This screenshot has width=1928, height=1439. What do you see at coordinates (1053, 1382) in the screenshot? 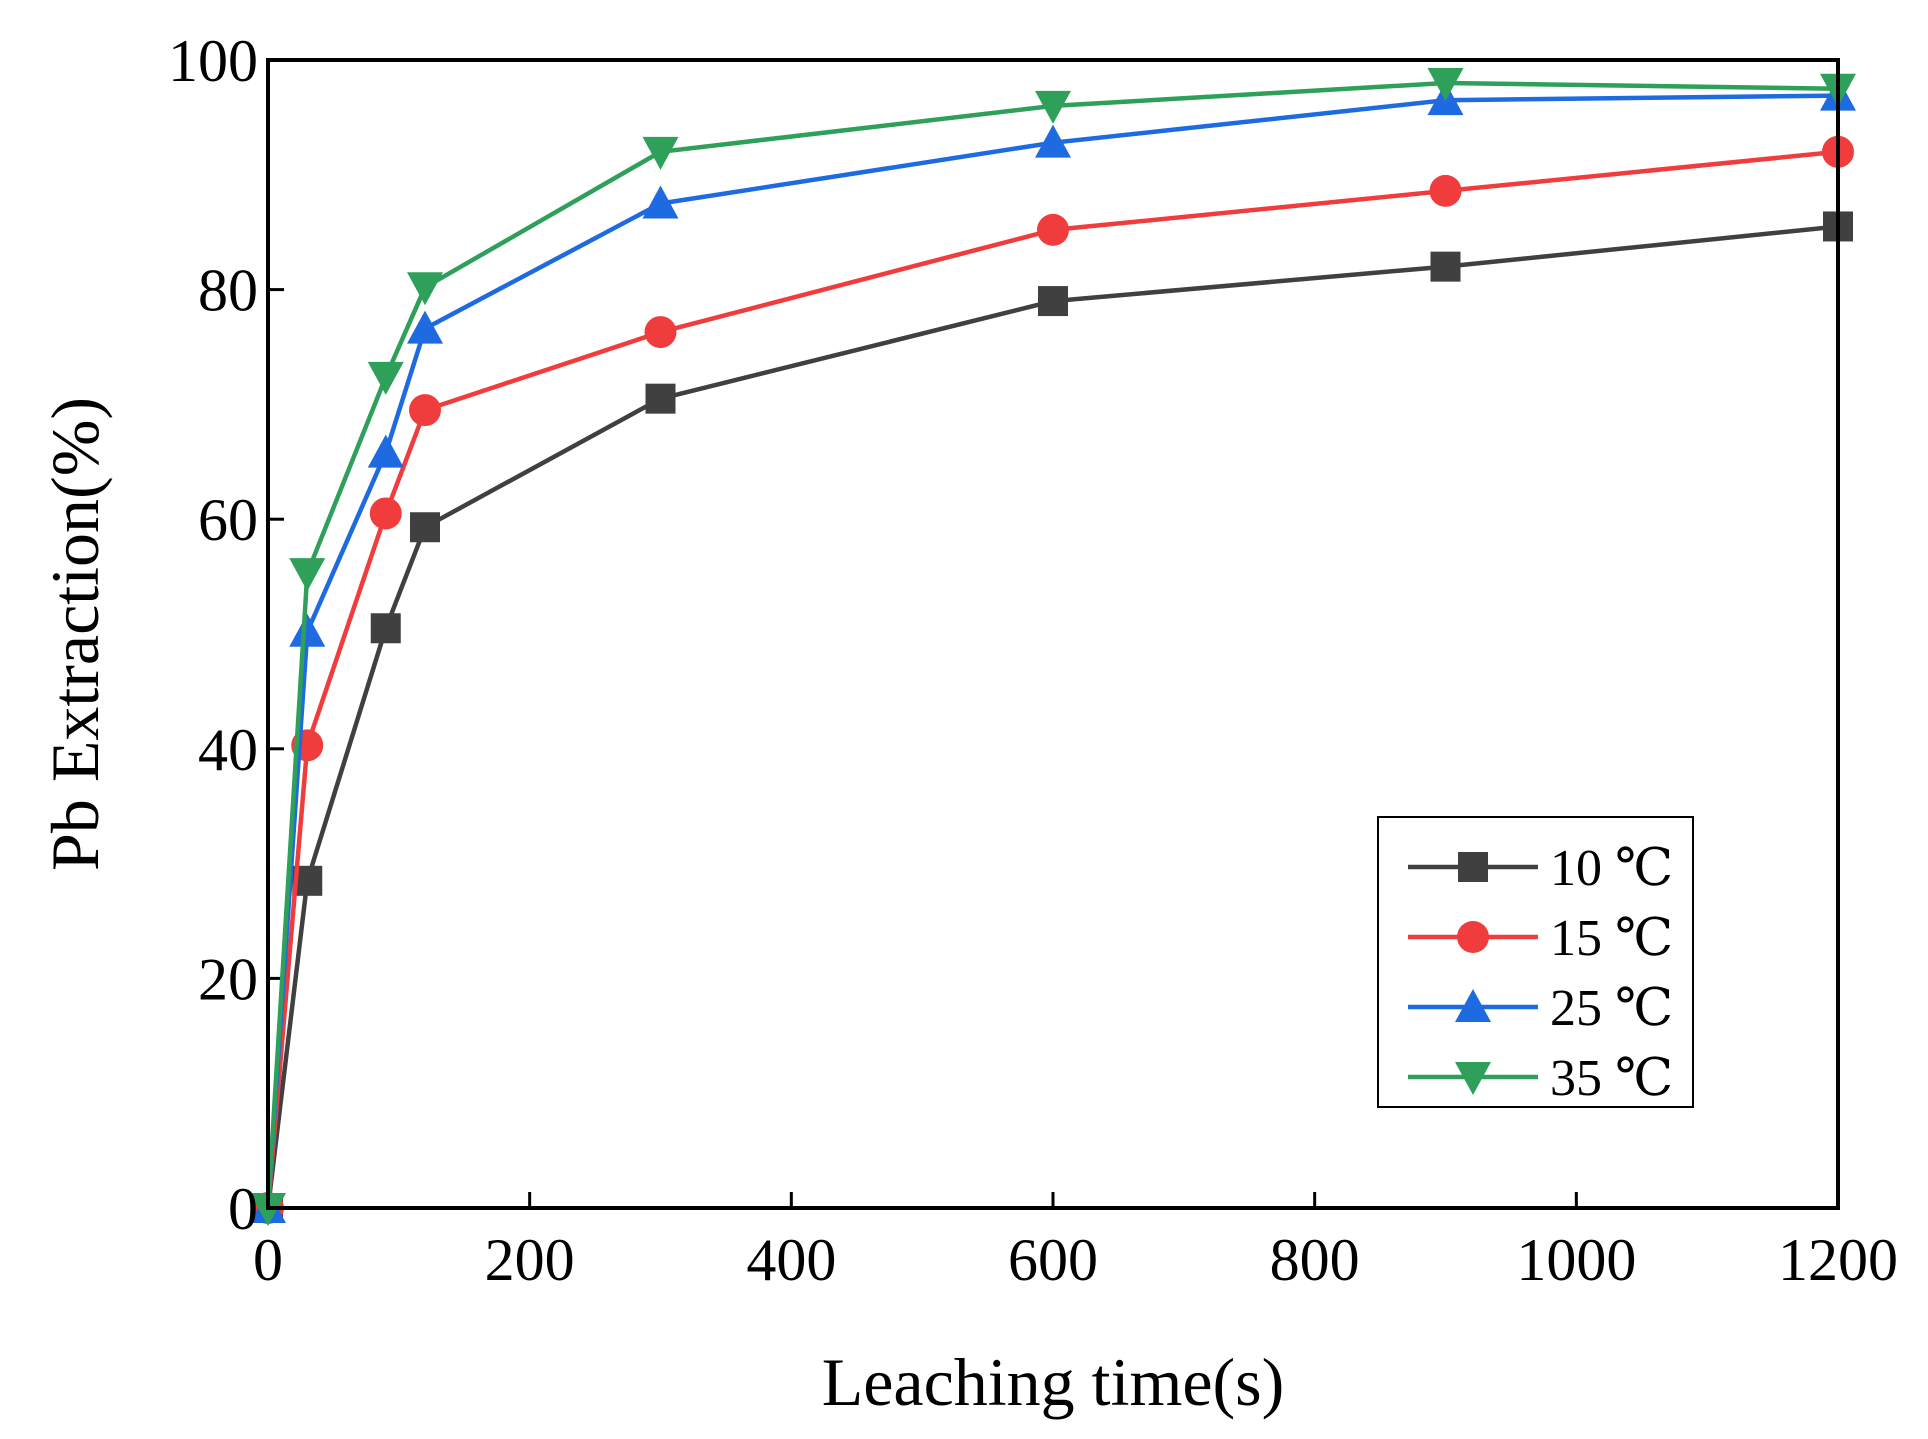
I see `x-axis-title: Leaching time(s)` at bounding box center [1053, 1382].